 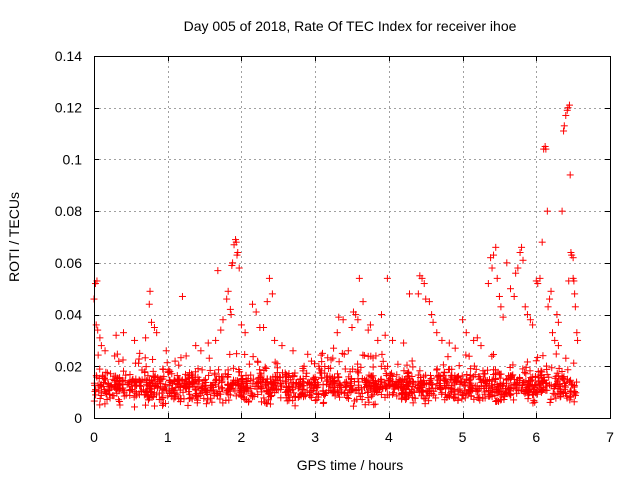 I want to click on x-tick-label: 5, so click(x=463, y=437).